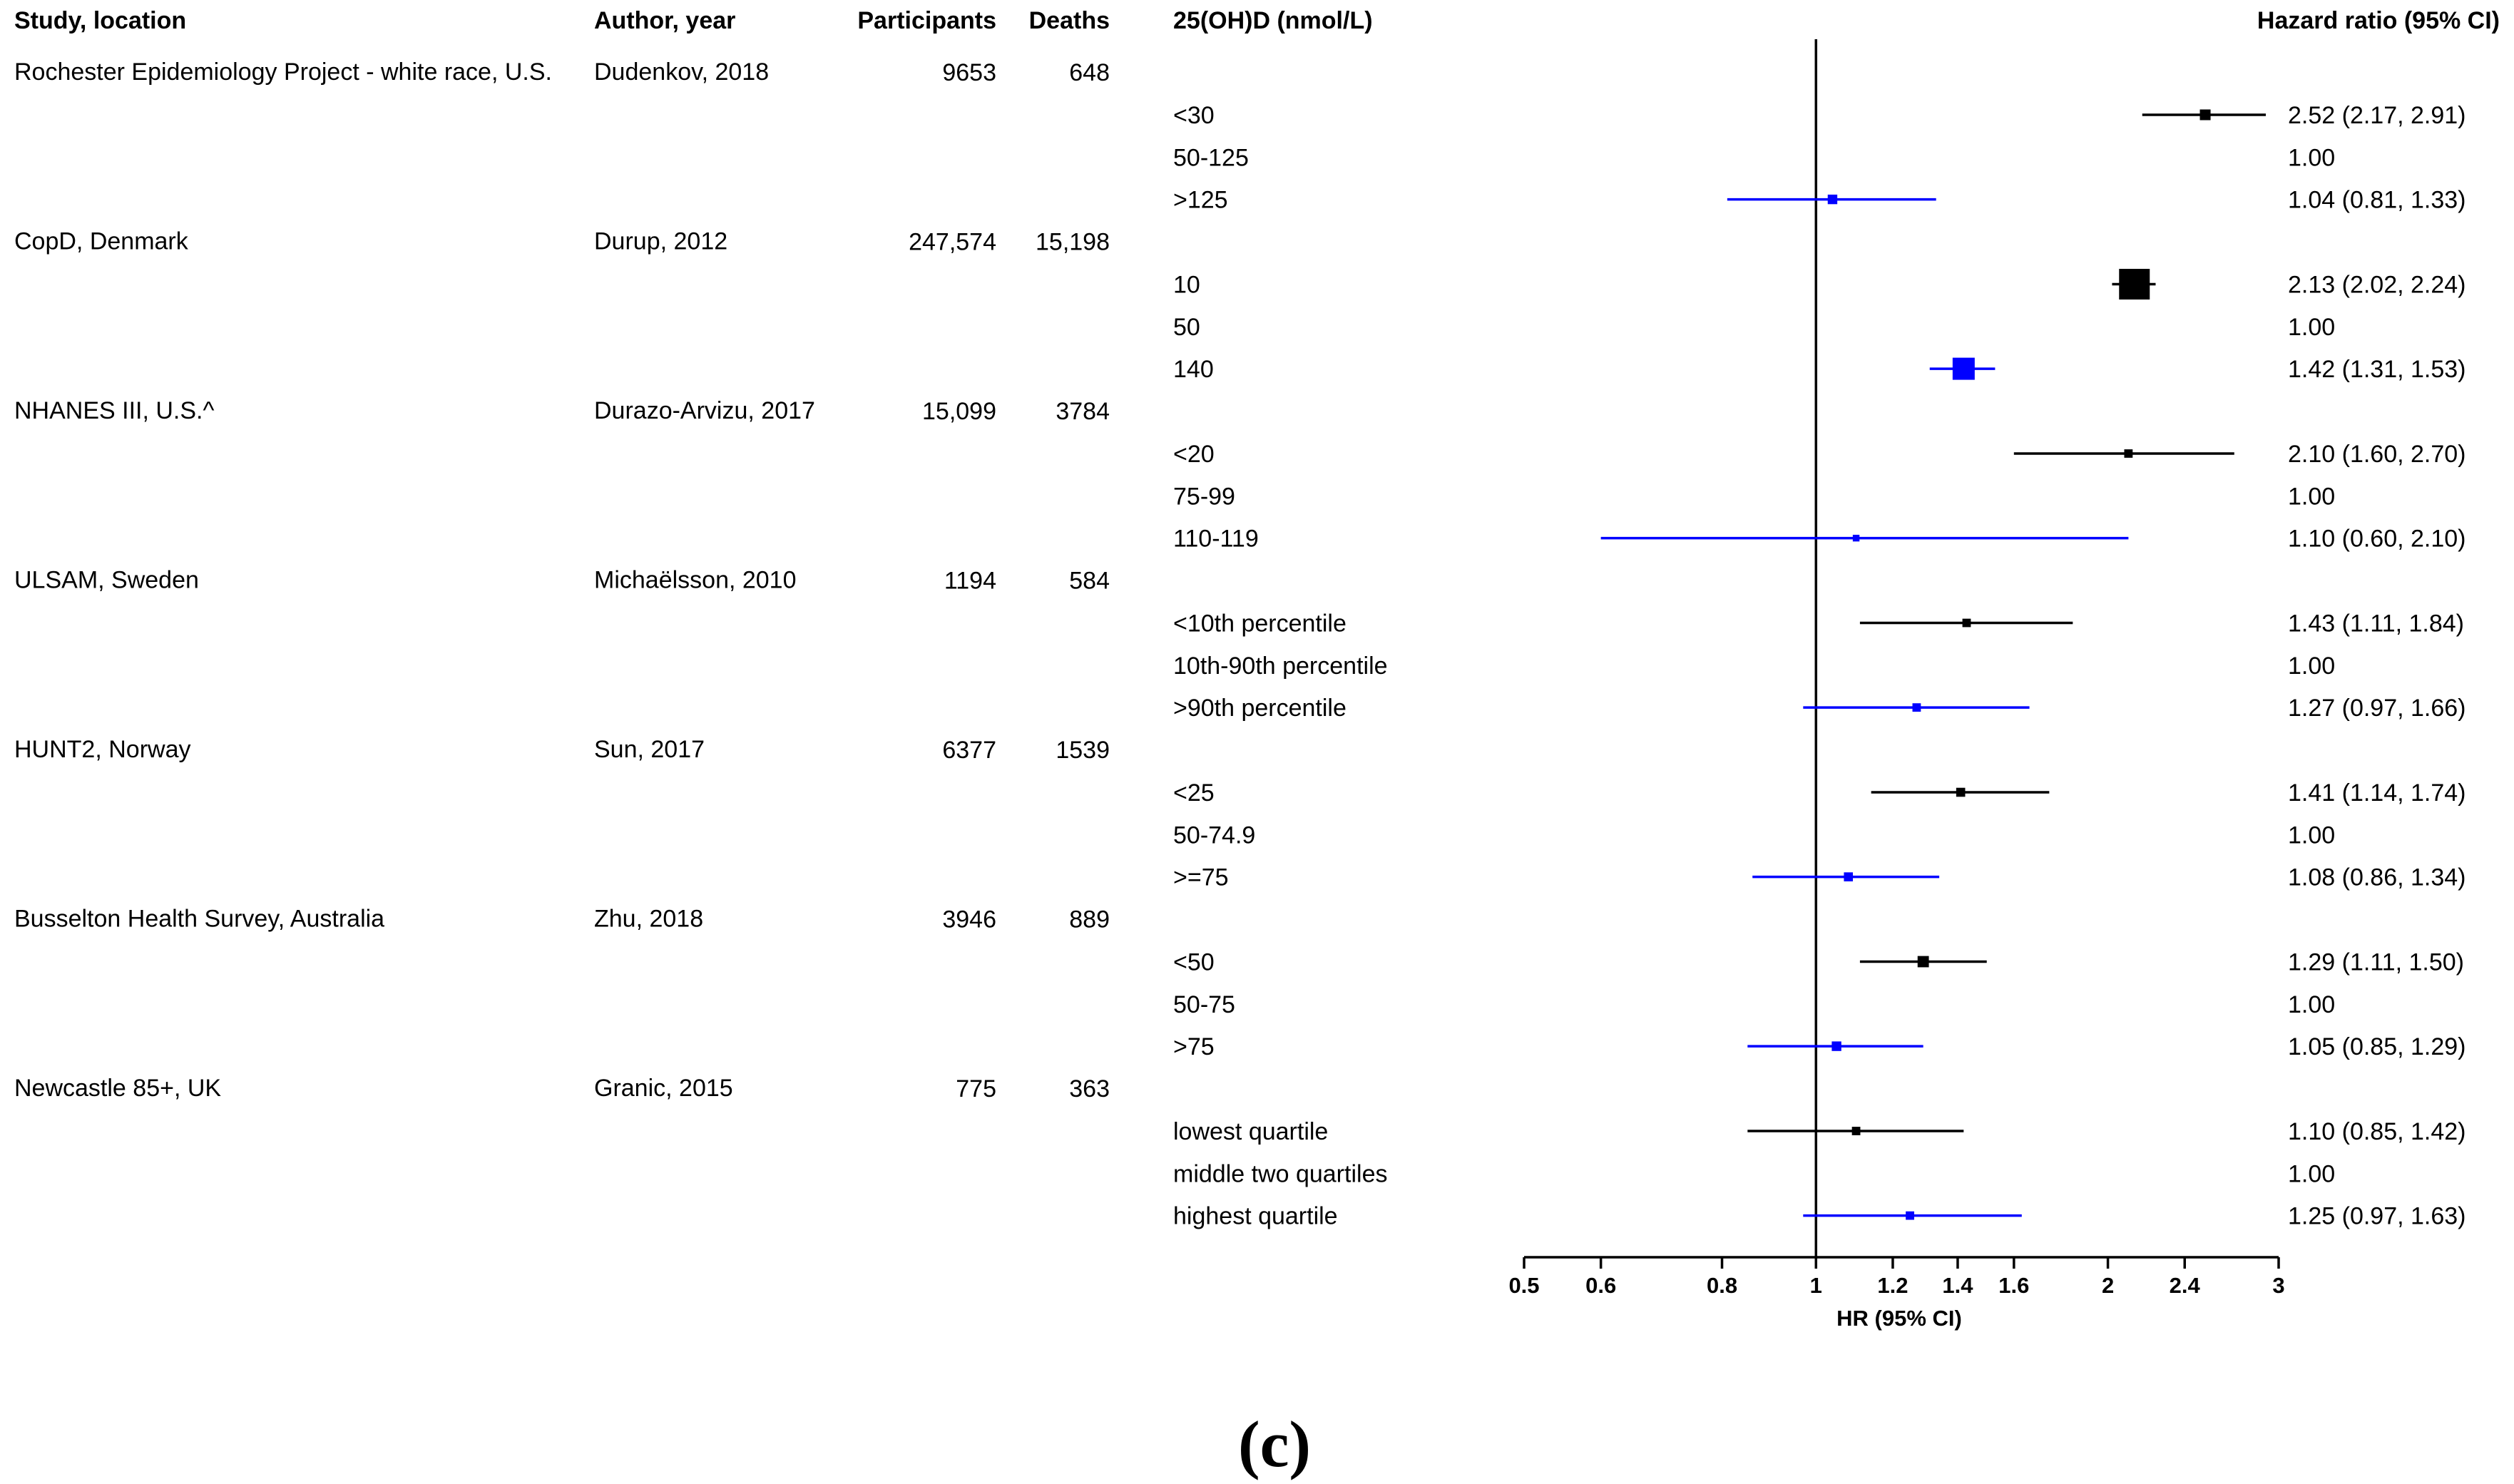 The height and width of the screenshot is (1484, 2514). I want to click on level-label: 50, so click(1186, 327).